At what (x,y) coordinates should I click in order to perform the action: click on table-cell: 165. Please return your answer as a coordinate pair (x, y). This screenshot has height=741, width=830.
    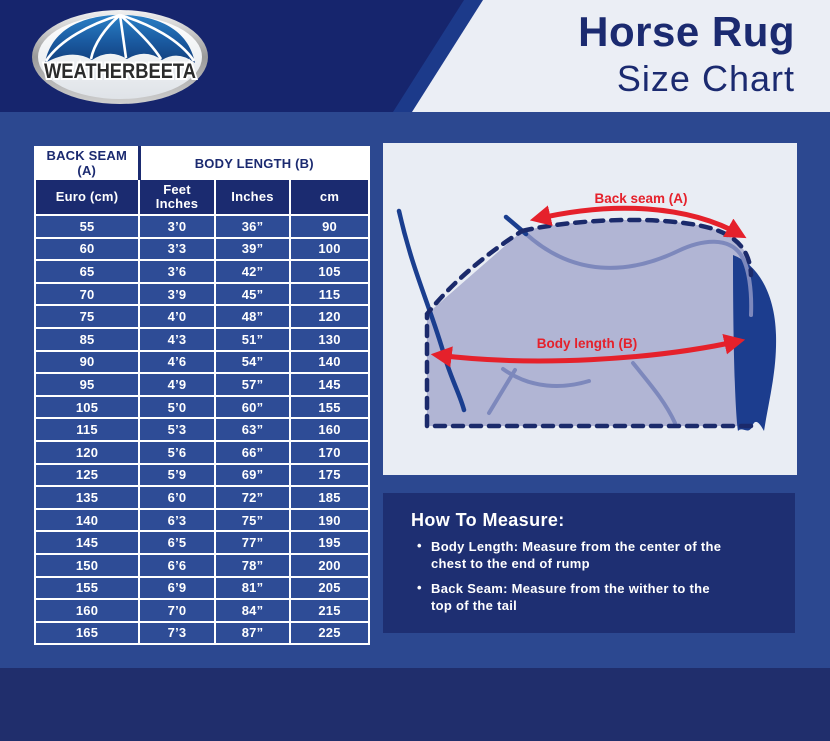
    Looking at the image, I should click on (87, 633).